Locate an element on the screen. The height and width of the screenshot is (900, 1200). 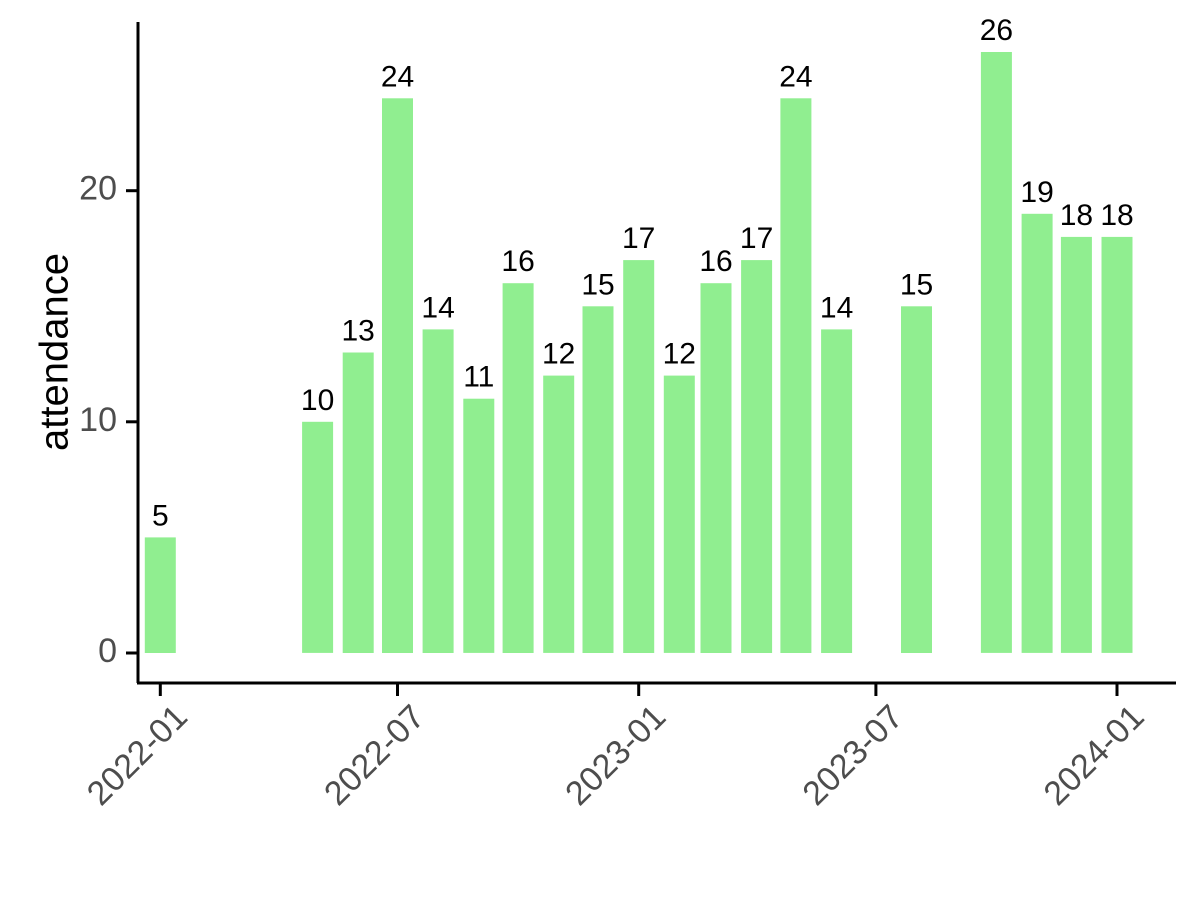
y-ticks-layer: 0 10 20 is located at coordinates (108, 420).